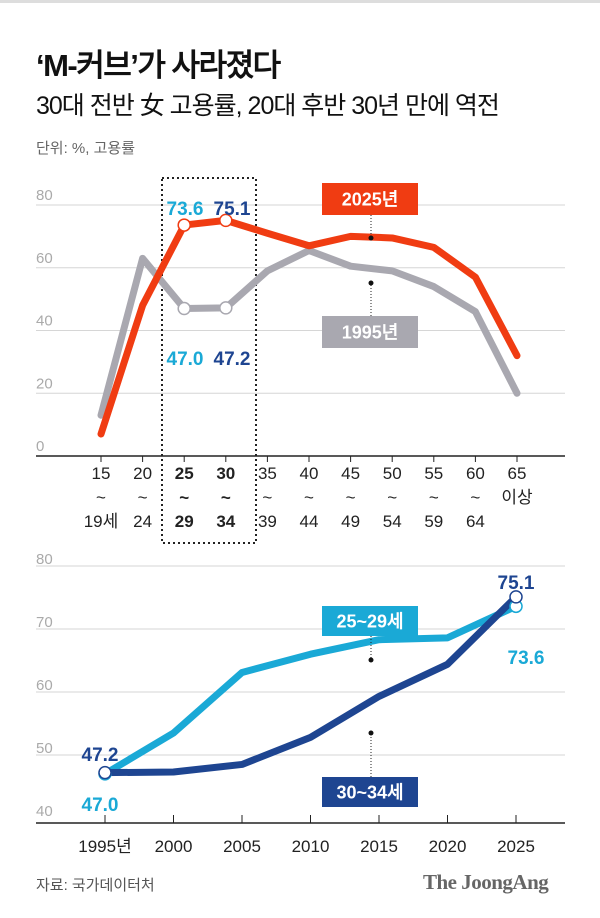 This screenshot has width=600, height=918. I want to click on x-tick-label: 50, so click(392, 473).